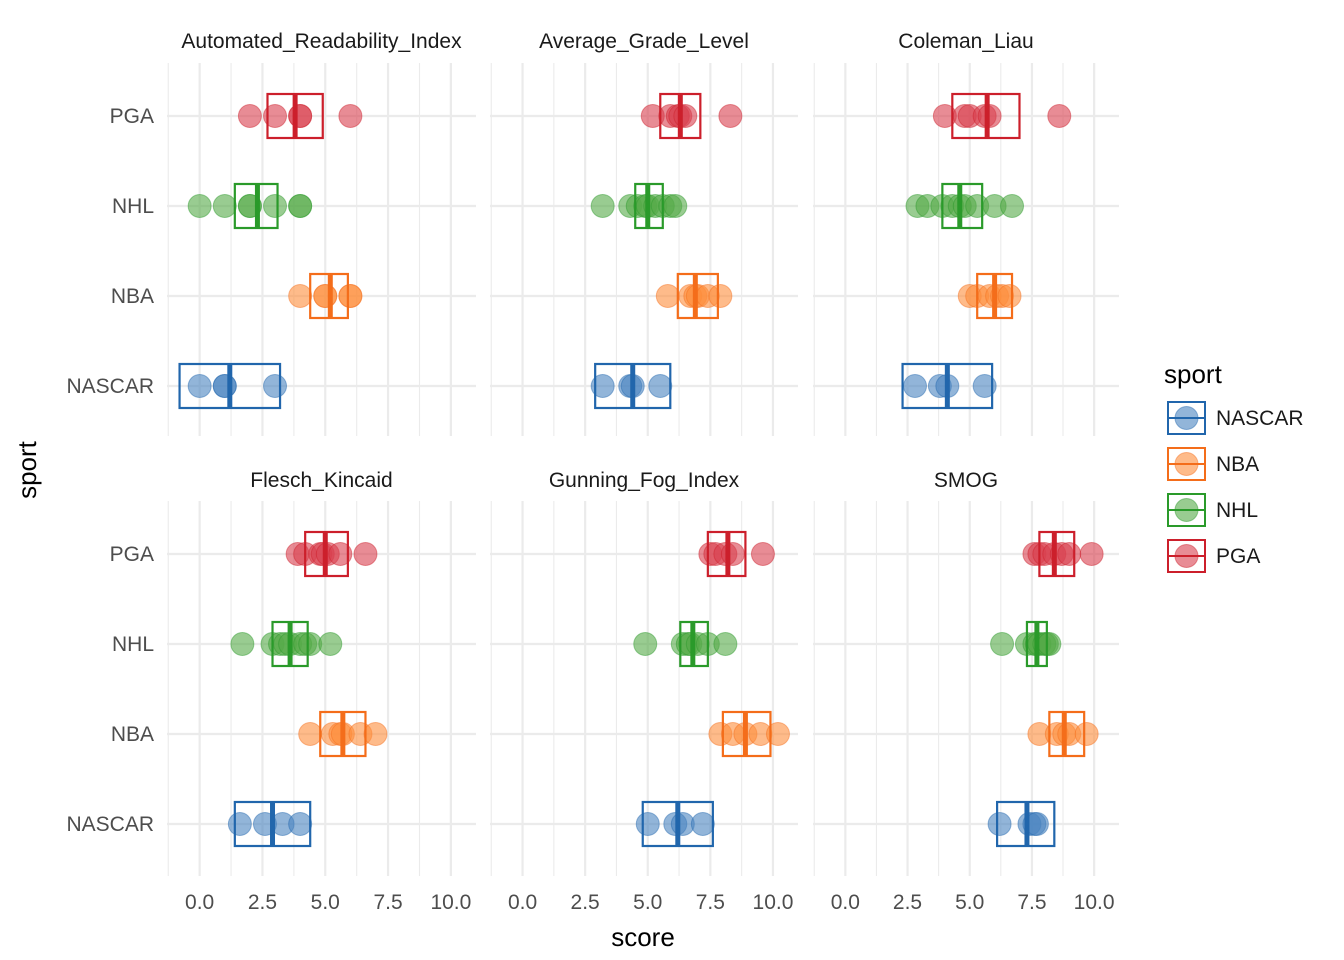  I want to click on legend-item: PGA, so click(1213, 556).